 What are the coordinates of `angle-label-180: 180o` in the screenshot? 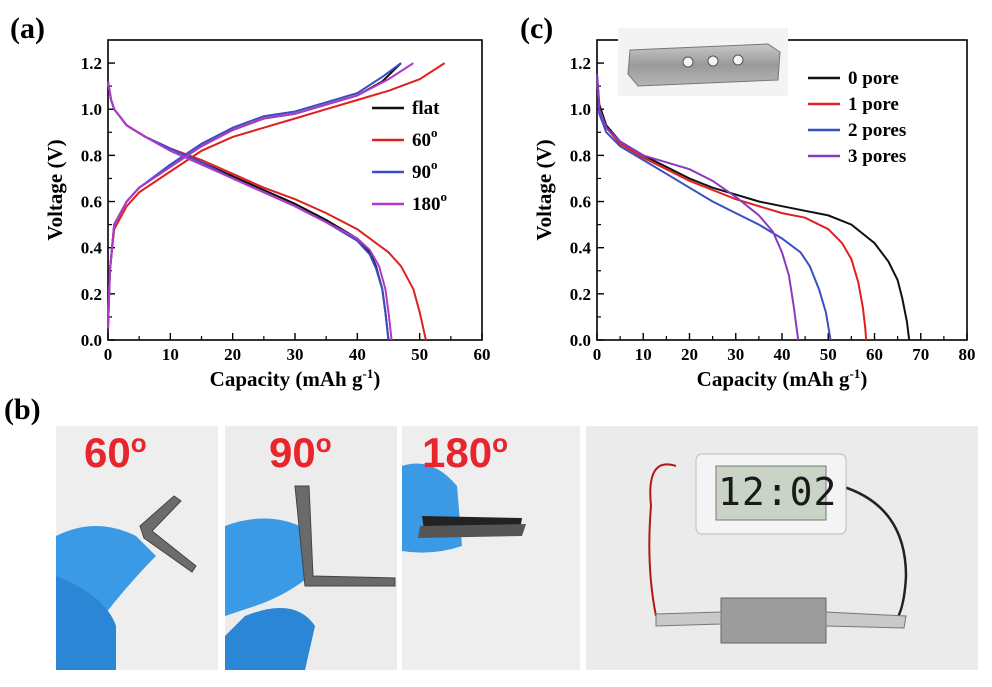 It's located at (465, 452).